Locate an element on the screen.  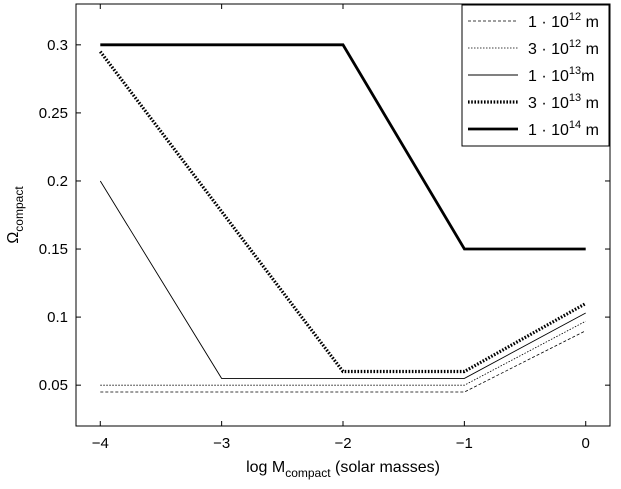
y-axis-label: Ωcompact is located at coordinates (15, 215).